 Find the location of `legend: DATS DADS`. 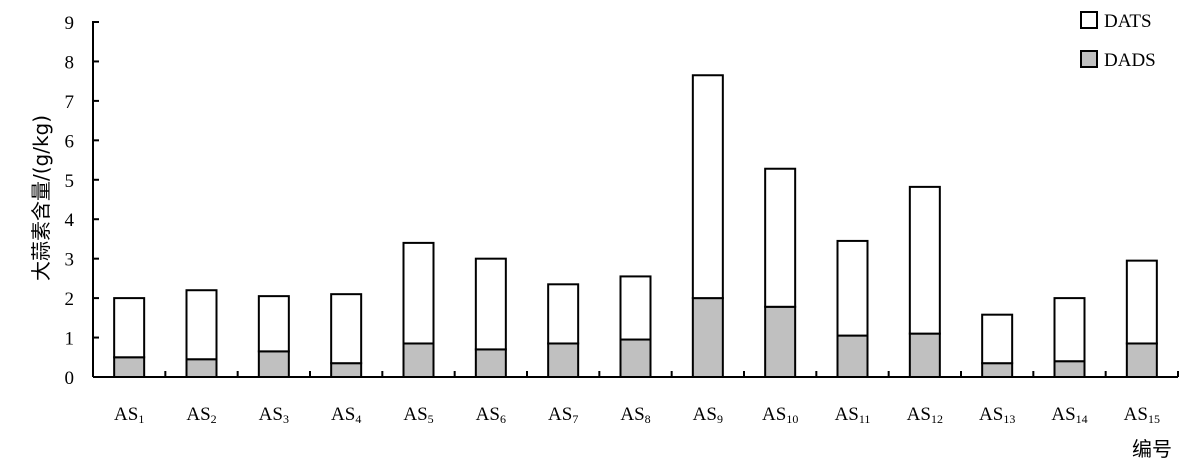

legend: DATS DADS is located at coordinates (1118, 41).